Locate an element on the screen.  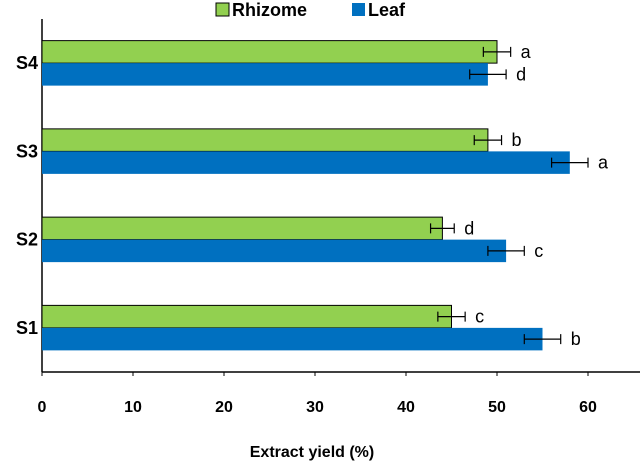
x-tick-label-20: 20 is located at coordinates (224, 407).